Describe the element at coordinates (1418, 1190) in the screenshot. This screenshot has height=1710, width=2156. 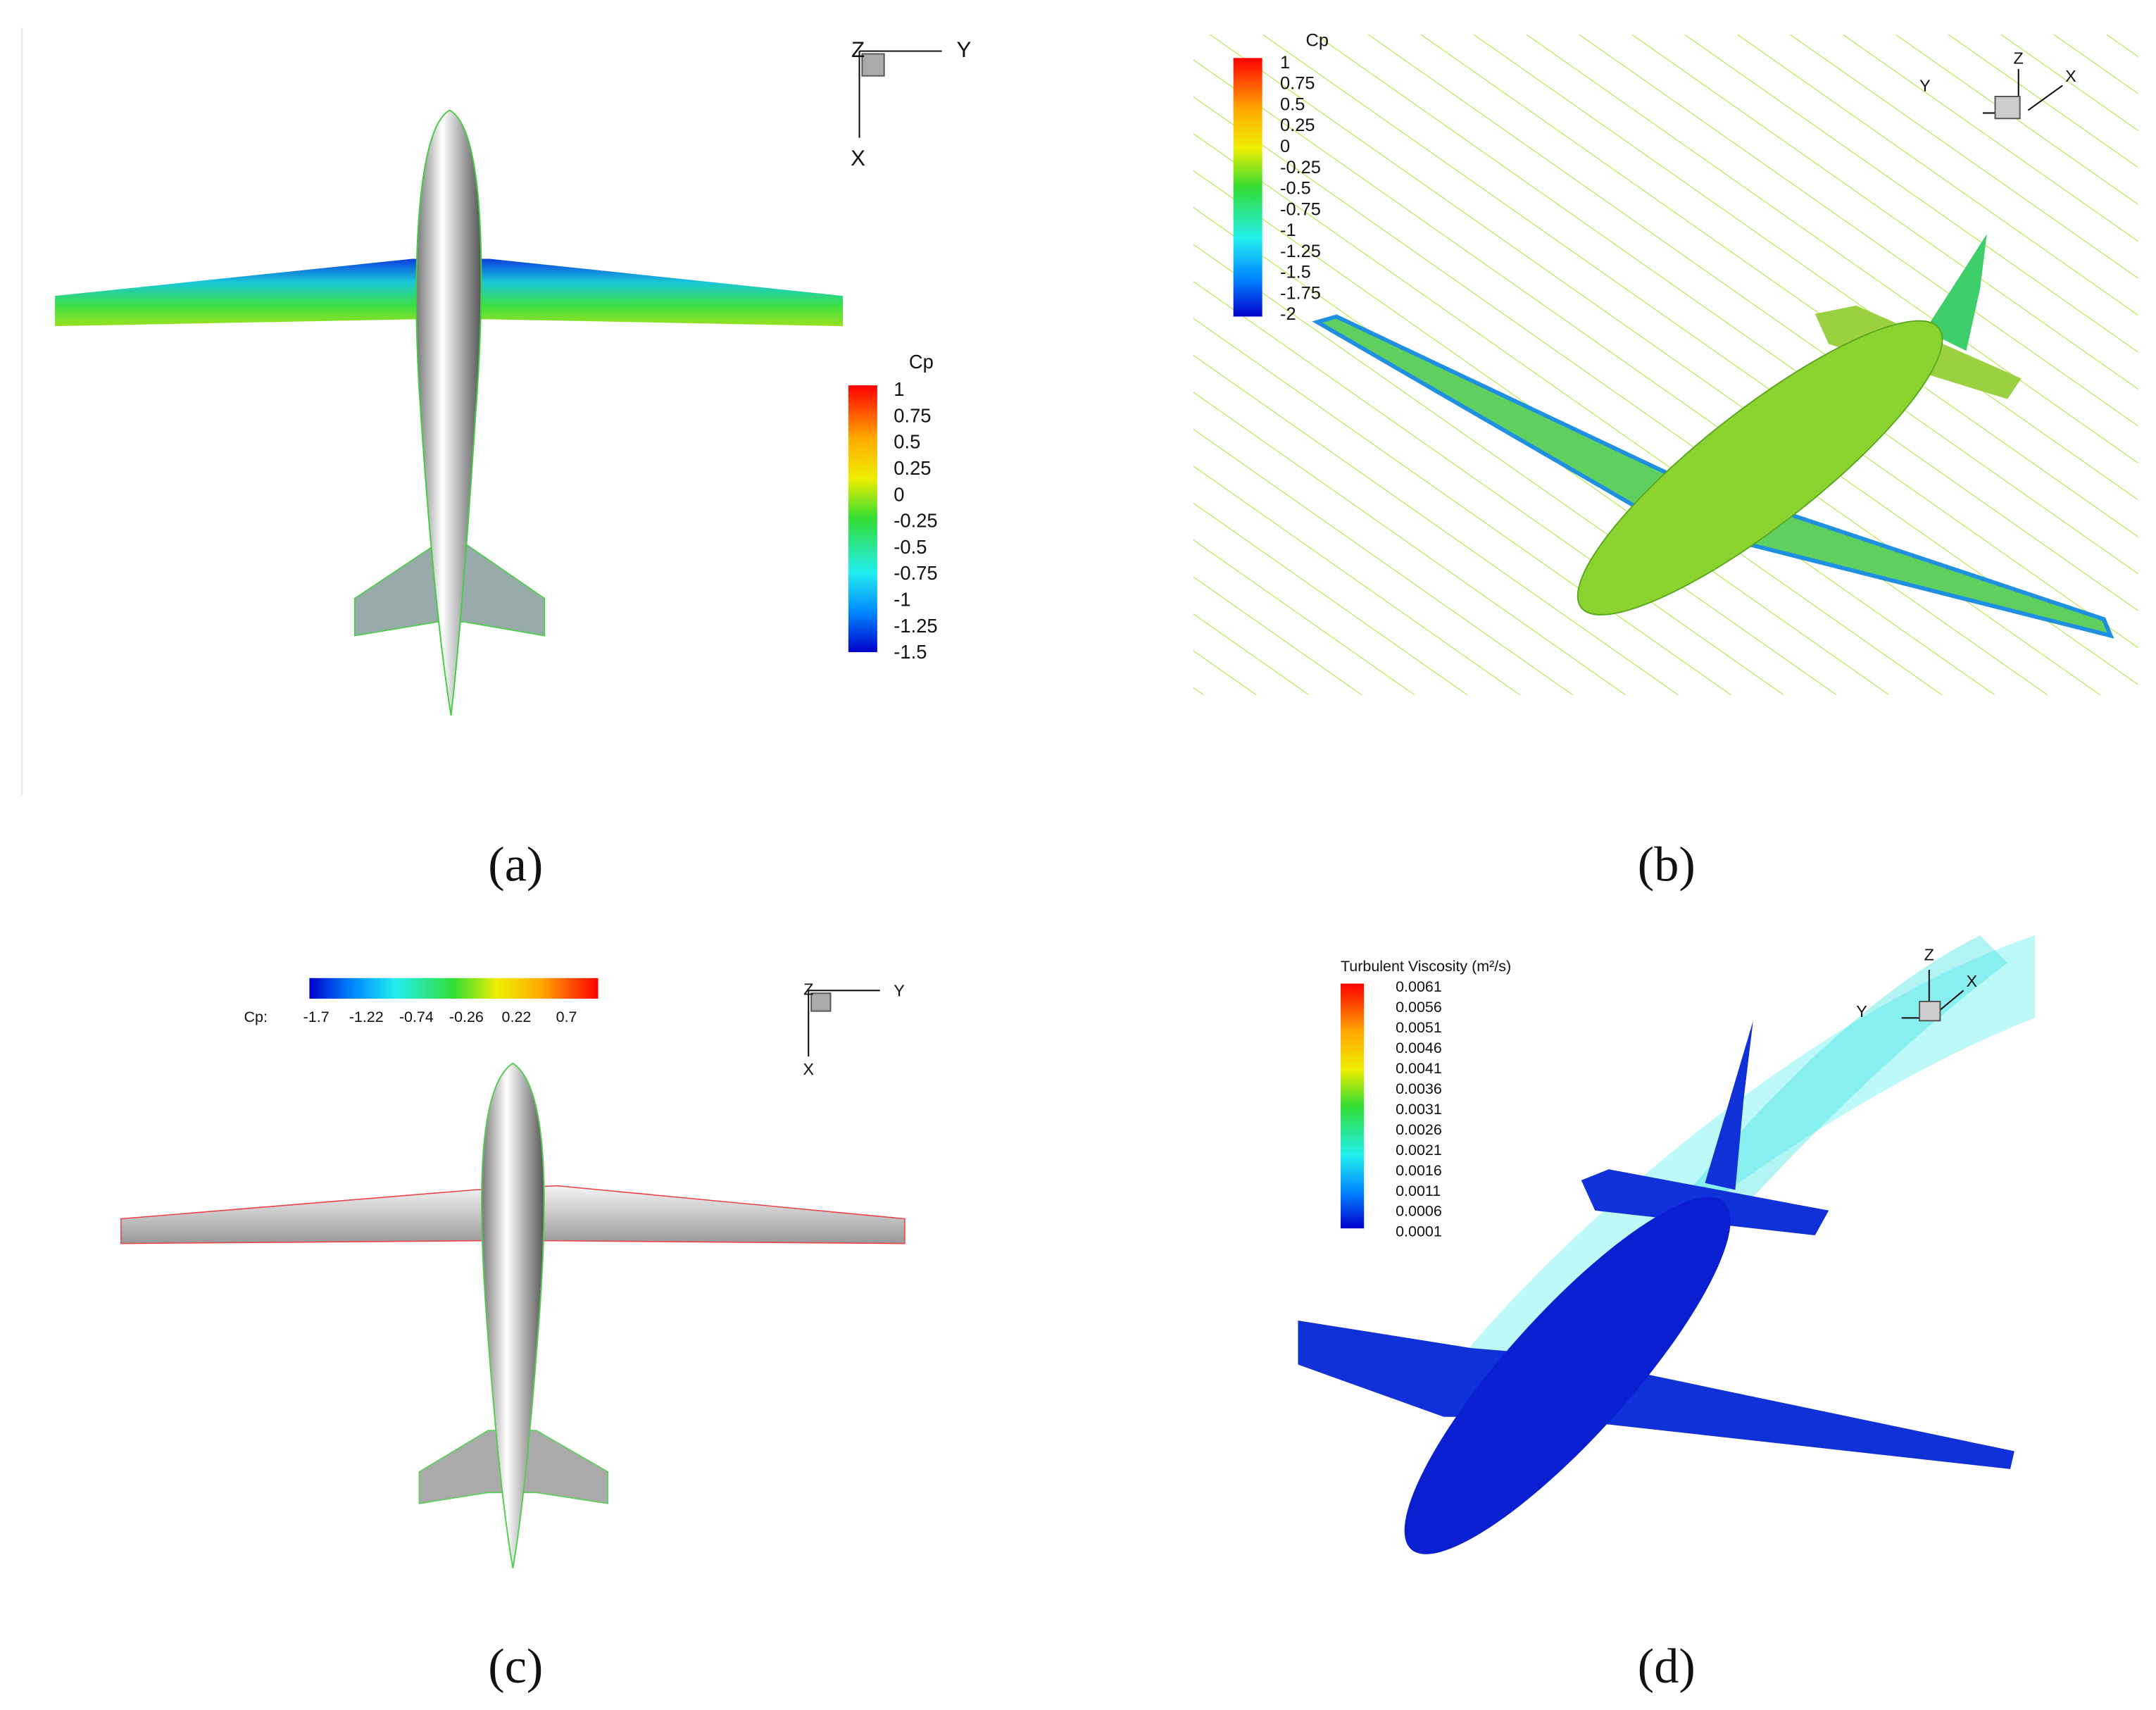
I see `colorbar-tick-label: 0.0011` at that location.